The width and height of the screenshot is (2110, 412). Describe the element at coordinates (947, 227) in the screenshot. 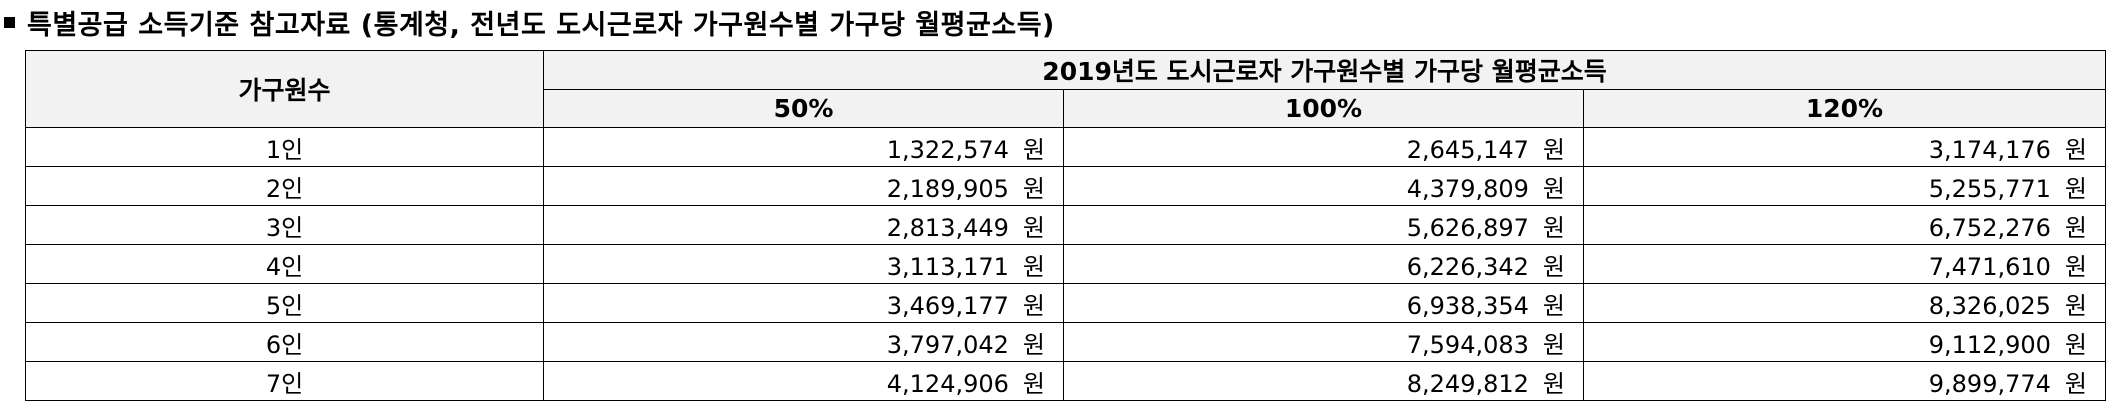

I see `income-amount: 2,813,449` at that location.